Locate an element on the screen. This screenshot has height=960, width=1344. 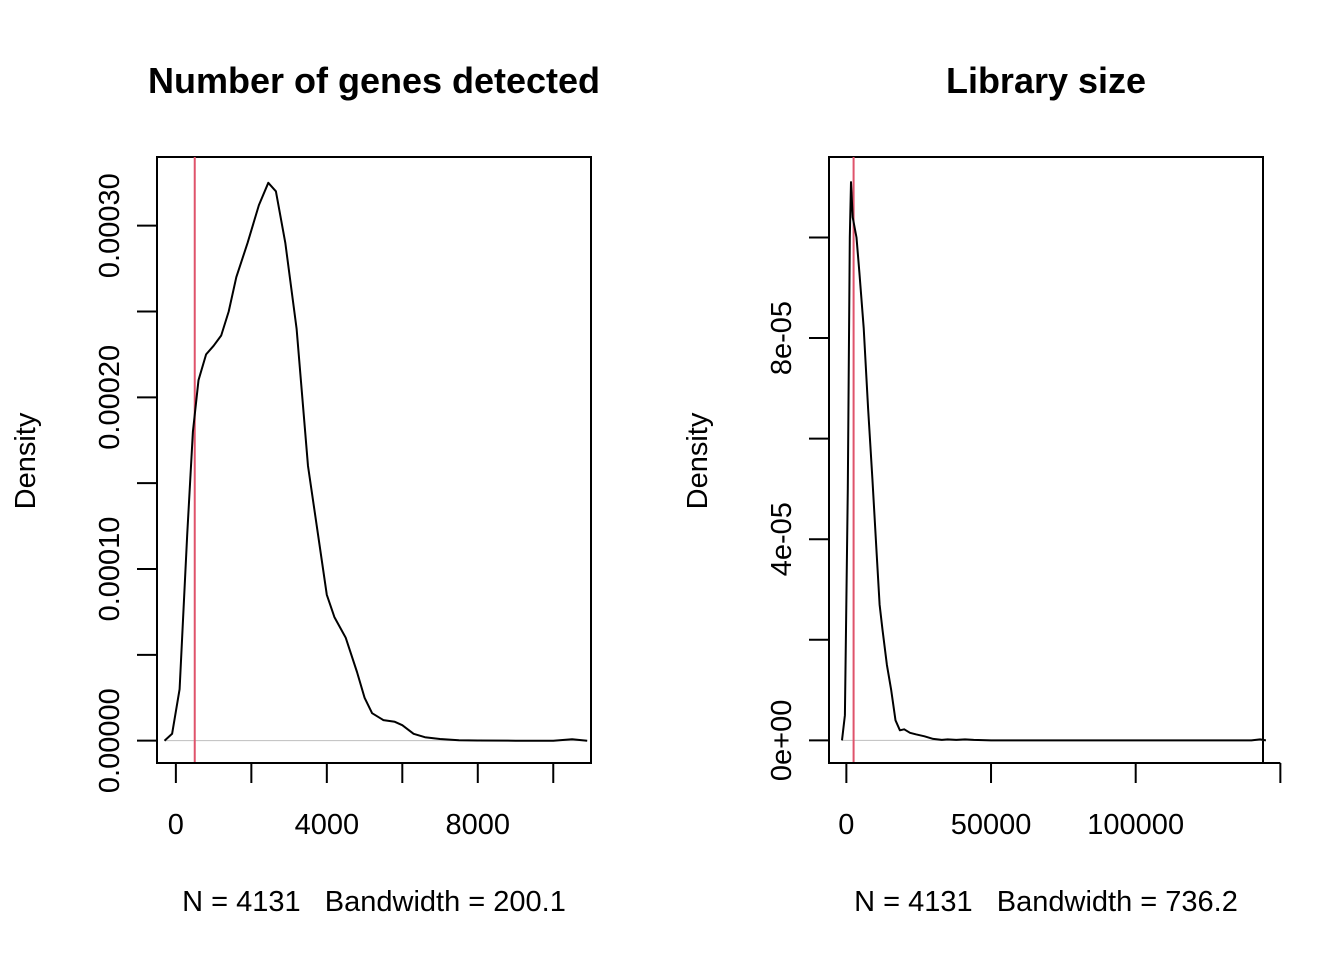
x-tick-label: 50000 is located at coordinates (991, 825).